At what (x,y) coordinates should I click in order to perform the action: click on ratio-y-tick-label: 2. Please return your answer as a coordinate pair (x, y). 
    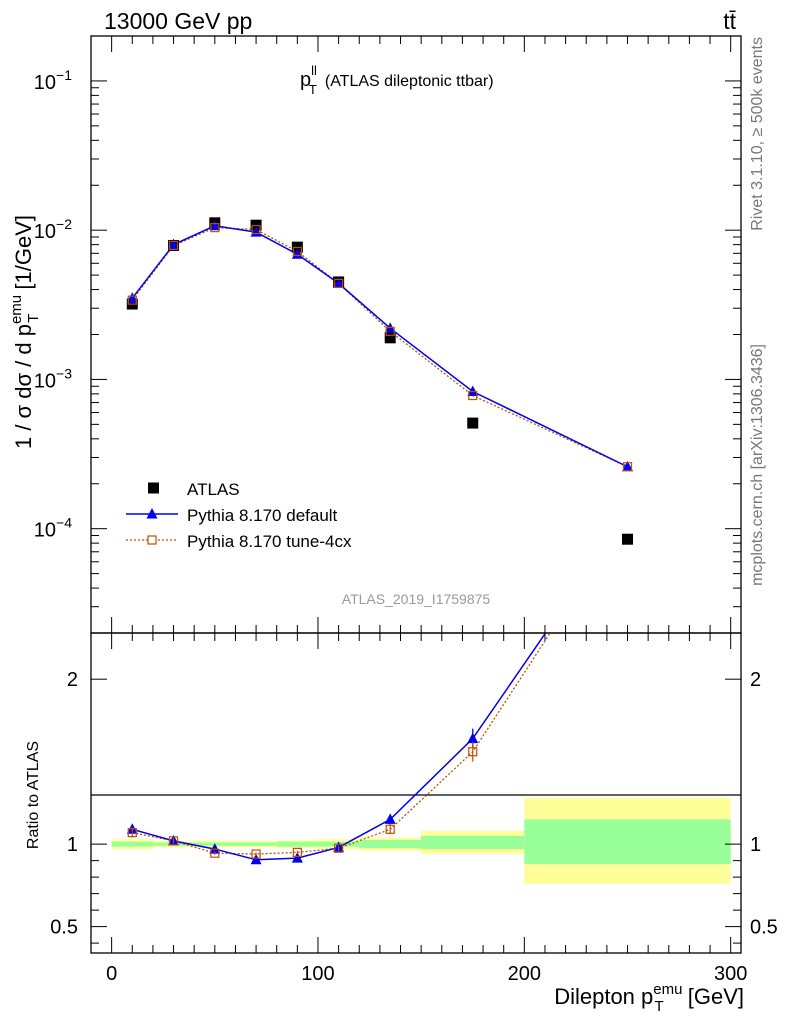
    Looking at the image, I should click on (72, 680).